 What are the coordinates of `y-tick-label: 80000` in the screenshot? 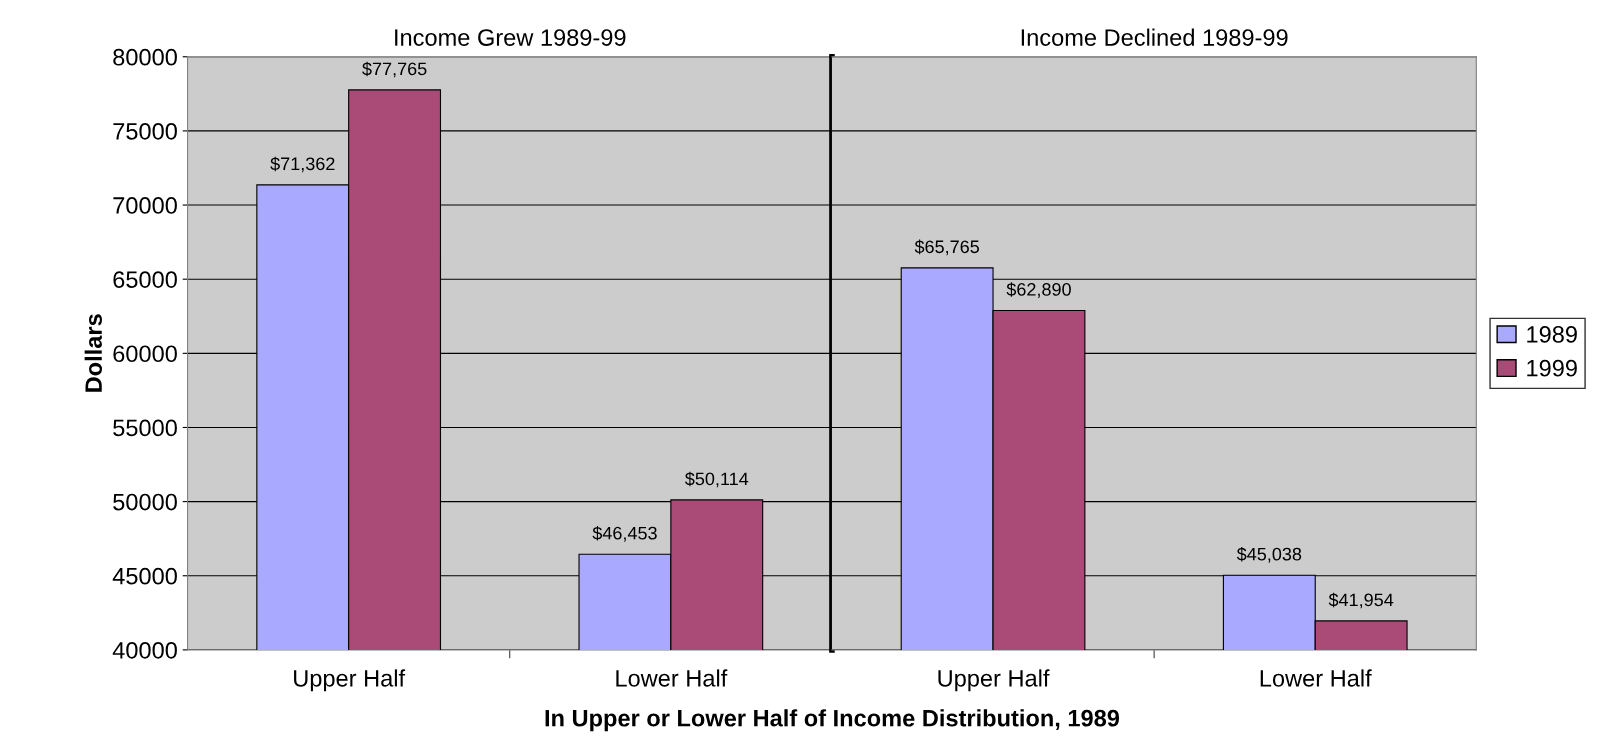 It's located at (145, 57).